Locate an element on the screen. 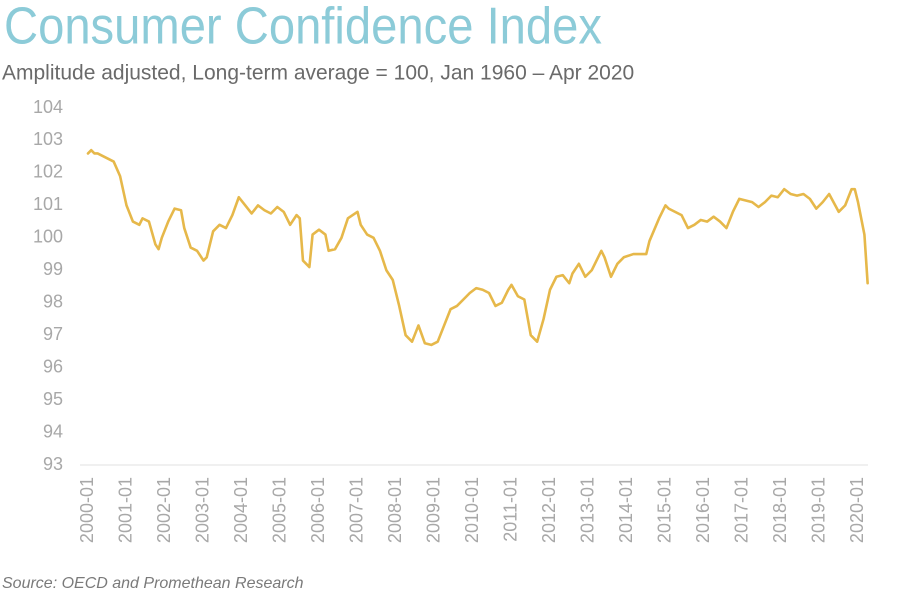  x-tick-label: 2008-01 is located at coordinates (395, 510).